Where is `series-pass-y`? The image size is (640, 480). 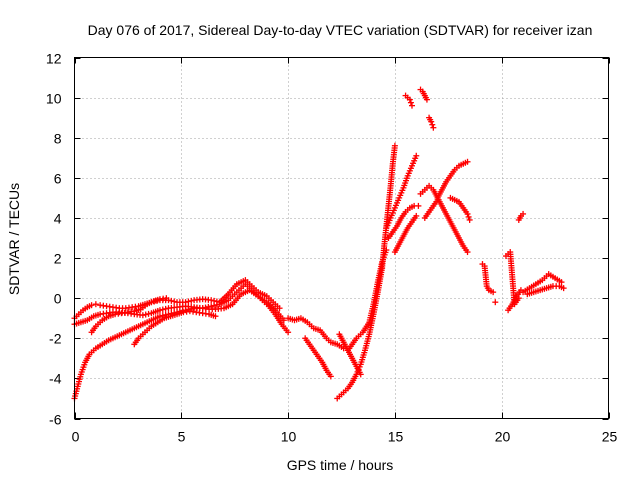
series-pass-y is located at coordinates (514, 300).